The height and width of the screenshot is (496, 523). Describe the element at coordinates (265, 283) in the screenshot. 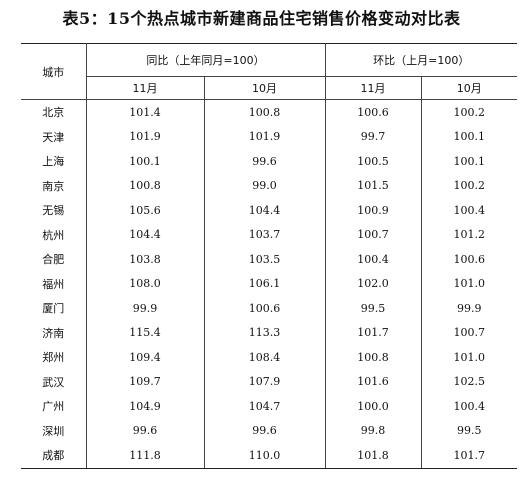

I see `yoy-10-value: 106.1` at that location.